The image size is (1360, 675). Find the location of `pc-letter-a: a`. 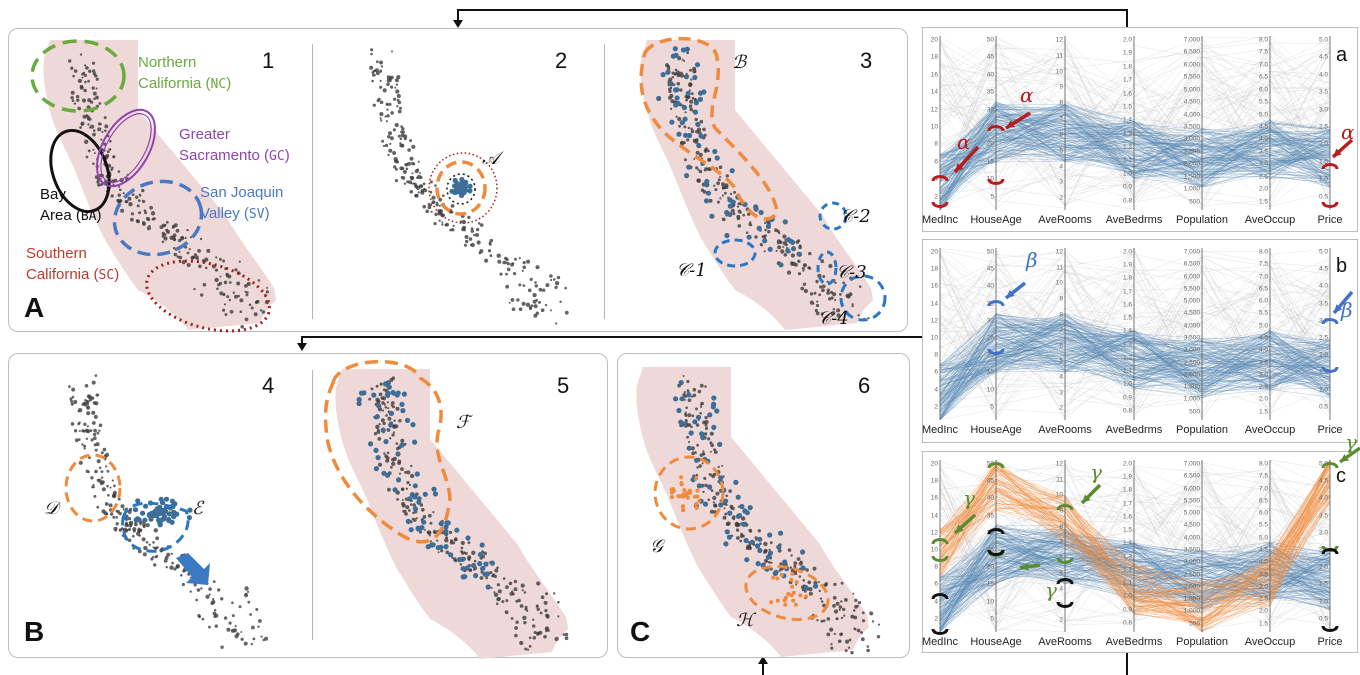

pc-letter-a: a is located at coordinates (1342, 55).